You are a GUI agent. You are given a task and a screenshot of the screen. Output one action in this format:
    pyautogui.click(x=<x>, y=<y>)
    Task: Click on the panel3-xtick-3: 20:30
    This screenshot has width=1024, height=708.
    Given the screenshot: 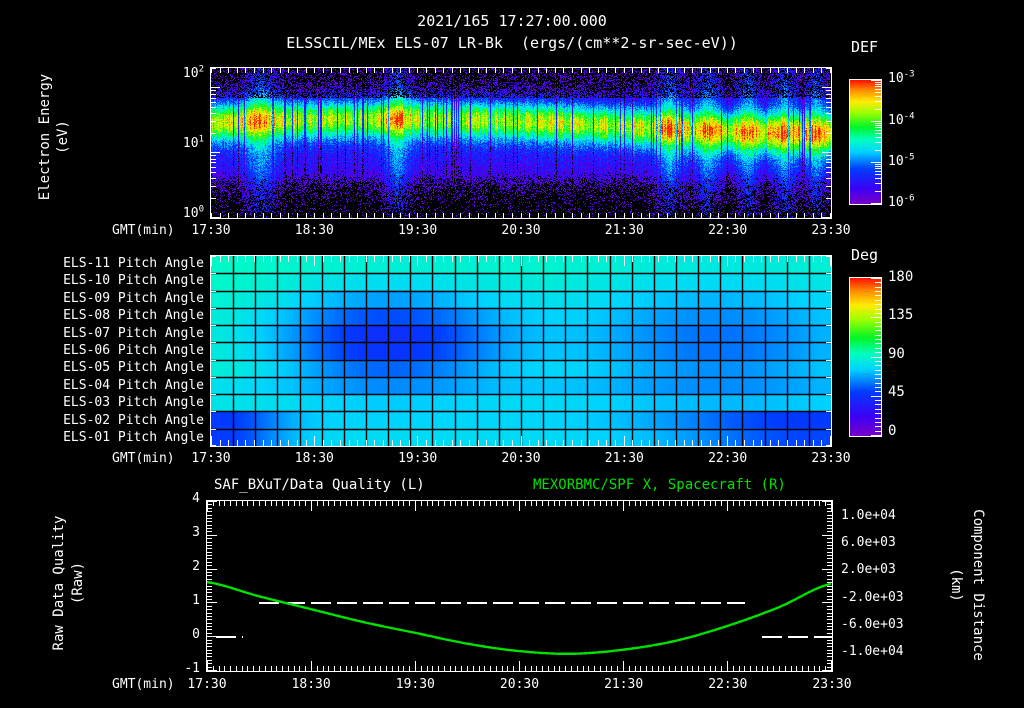 What is the action you would take?
    pyautogui.click(x=519, y=684)
    